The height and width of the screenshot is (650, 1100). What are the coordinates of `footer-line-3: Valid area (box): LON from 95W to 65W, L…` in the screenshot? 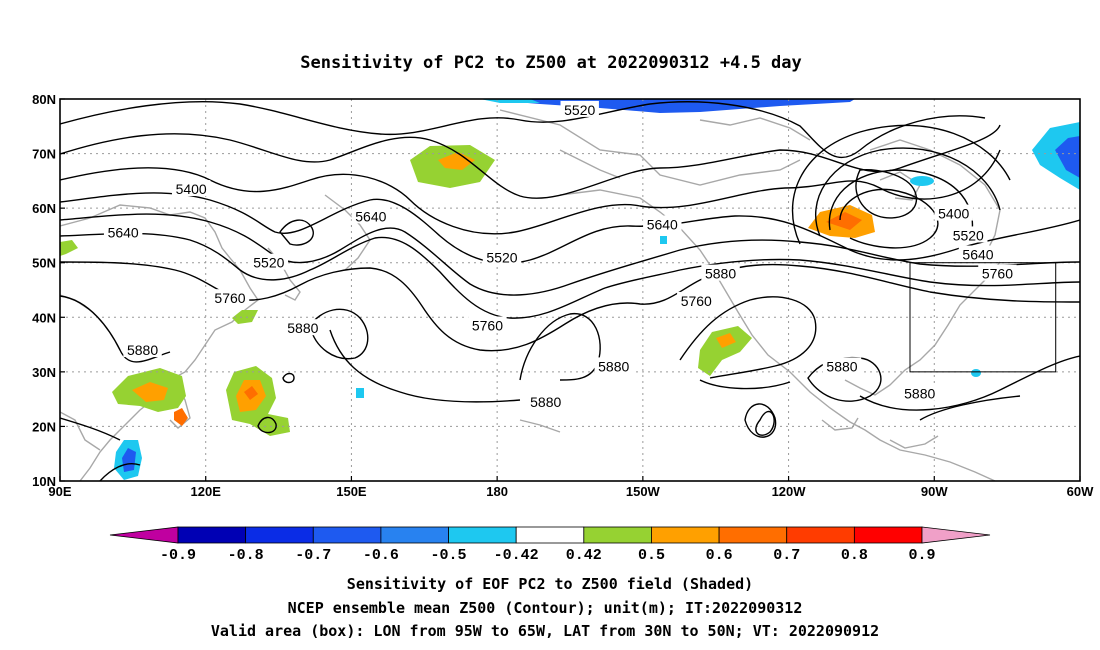 It's located at (545, 631).